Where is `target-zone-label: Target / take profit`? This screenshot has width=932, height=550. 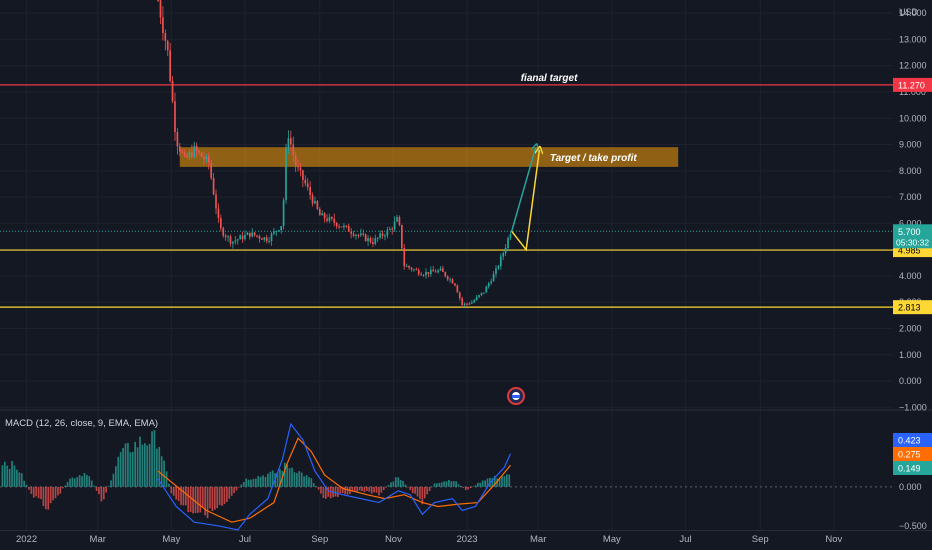 target-zone-label: Target / take profit is located at coordinates (594, 158).